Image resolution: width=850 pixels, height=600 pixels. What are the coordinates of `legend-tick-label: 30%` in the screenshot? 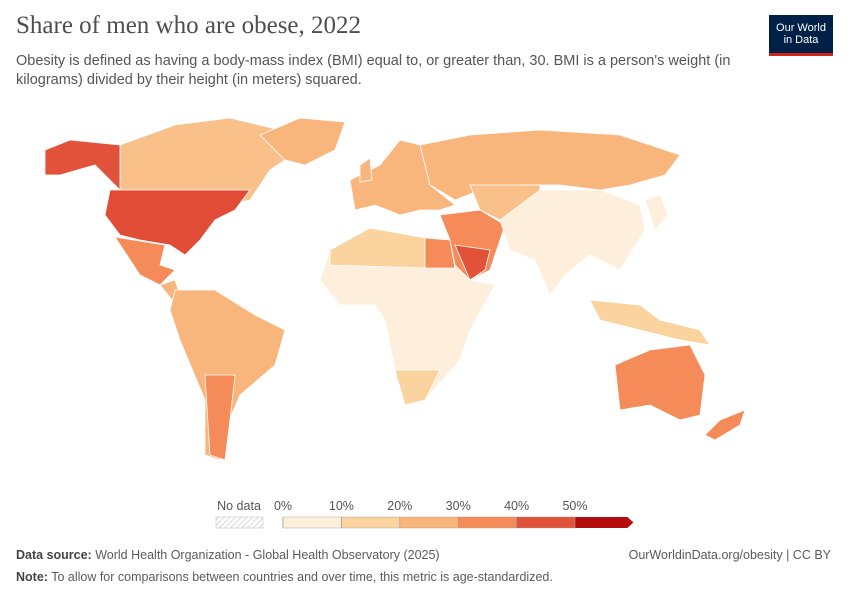 It's located at (458, 506).